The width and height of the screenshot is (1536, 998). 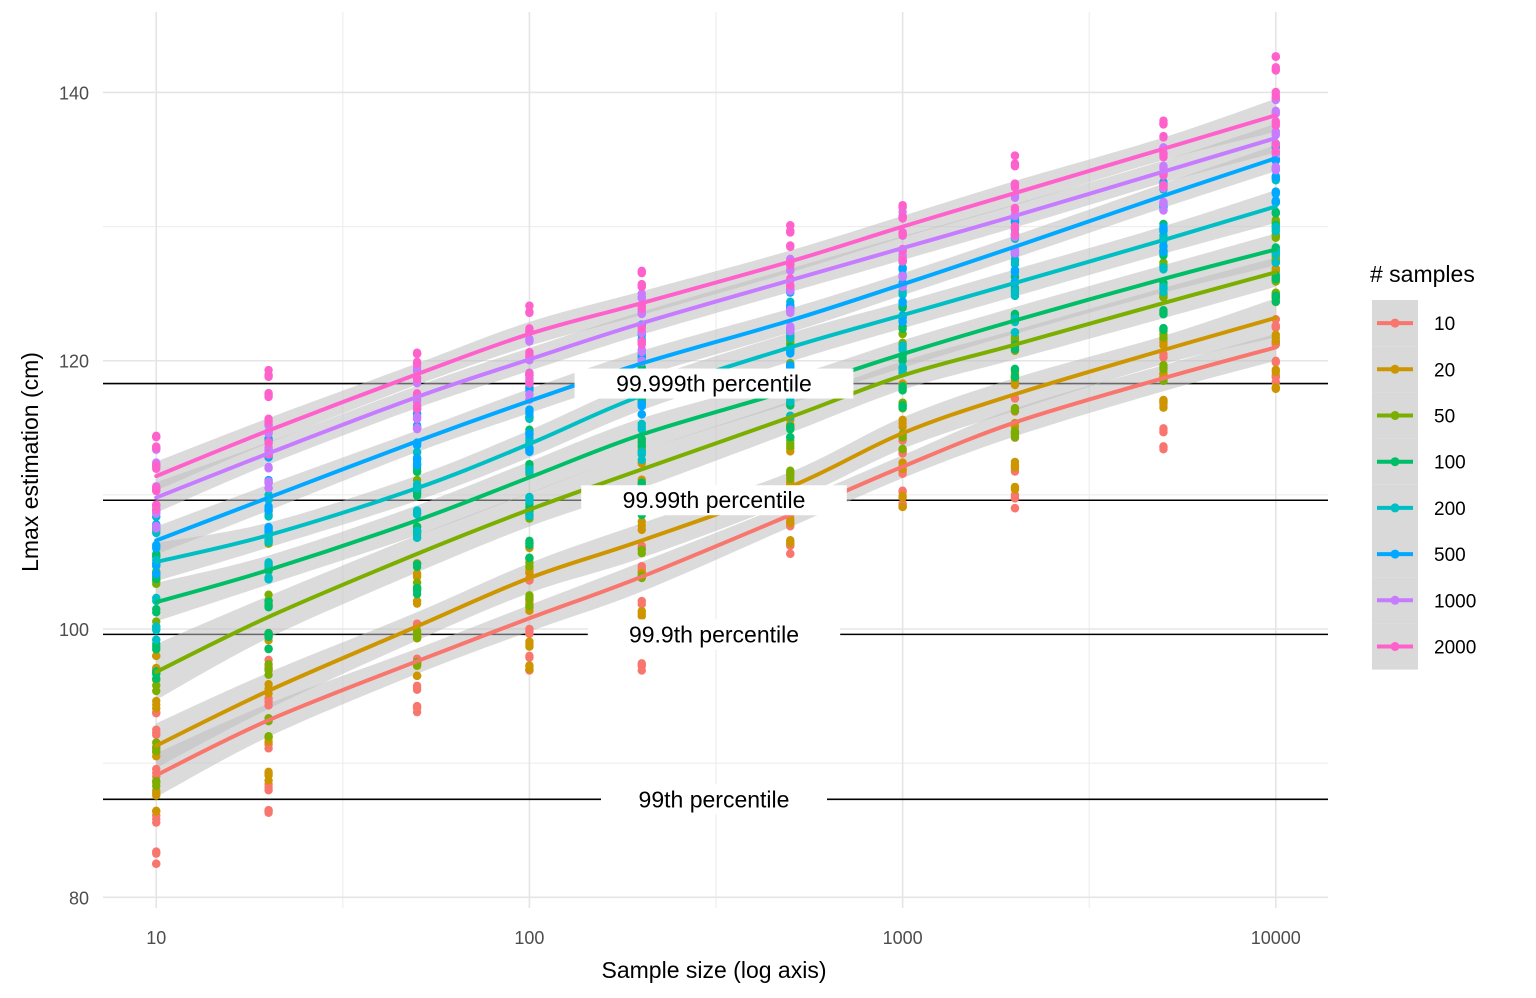 What do you see at coordinates (1444, 370) in the screenshot?
I see `legend-label: 20` at bounding box center [1444, 370].